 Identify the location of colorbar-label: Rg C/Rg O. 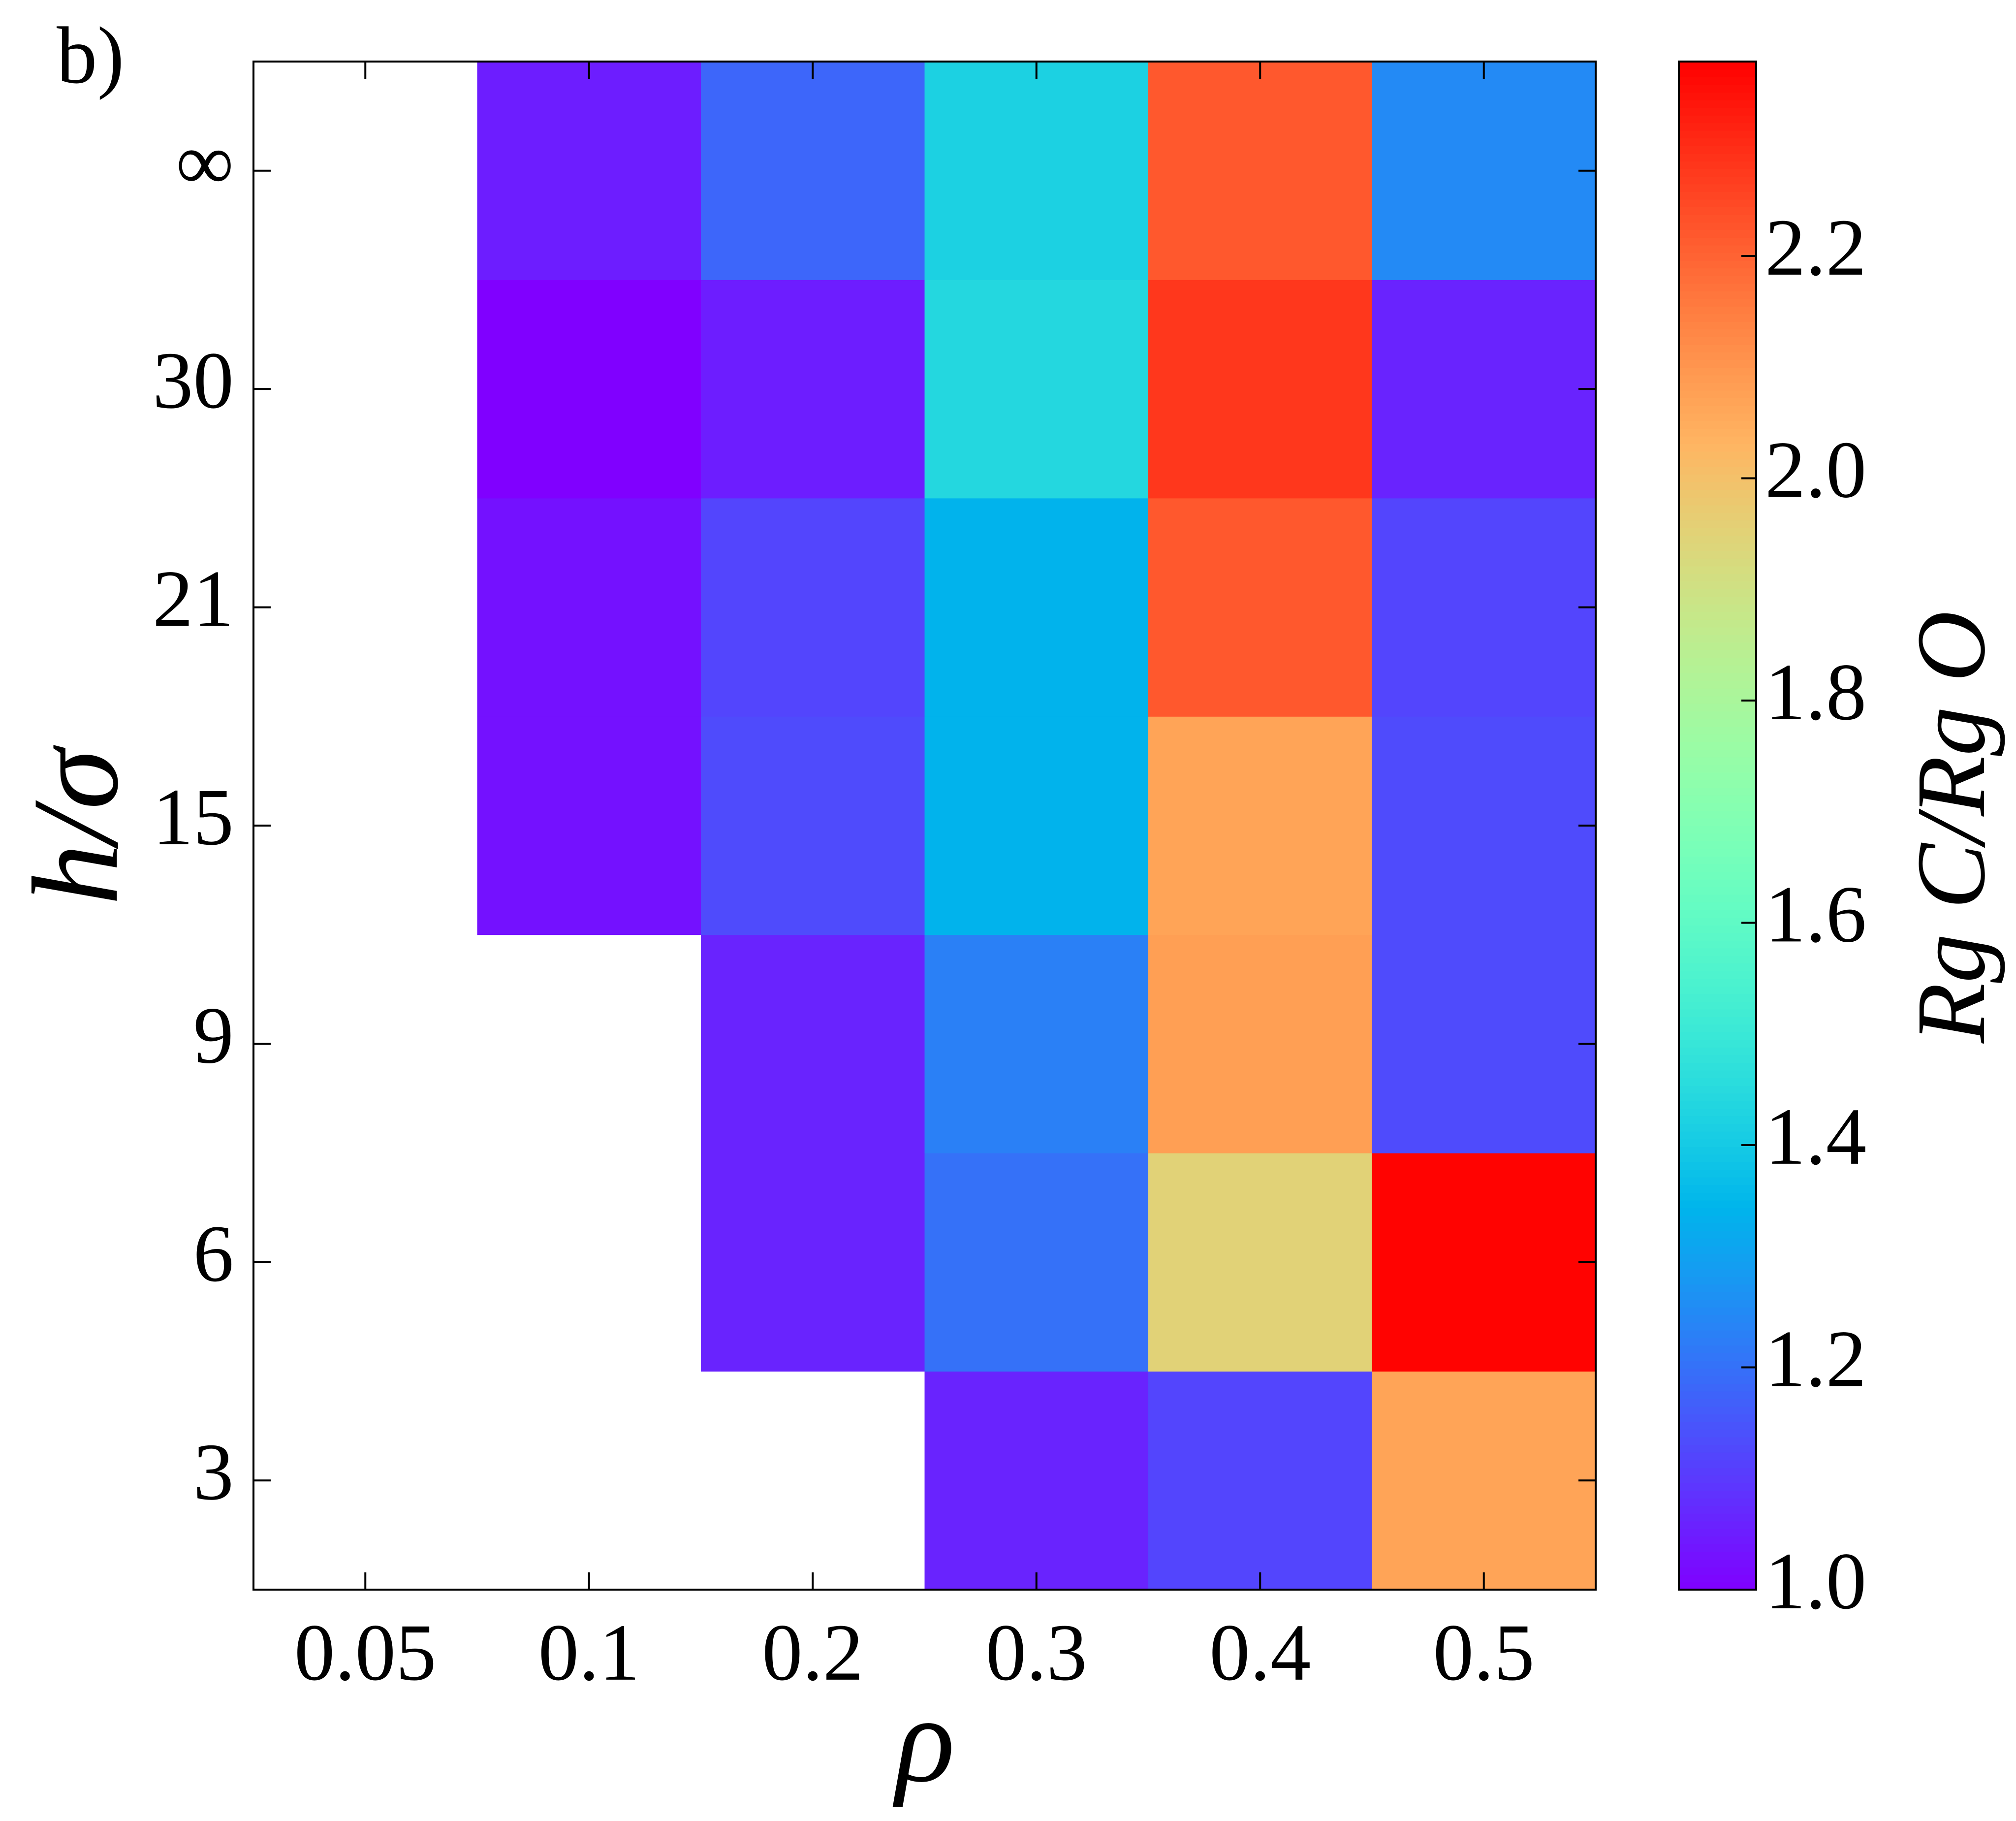
(1951, 827).